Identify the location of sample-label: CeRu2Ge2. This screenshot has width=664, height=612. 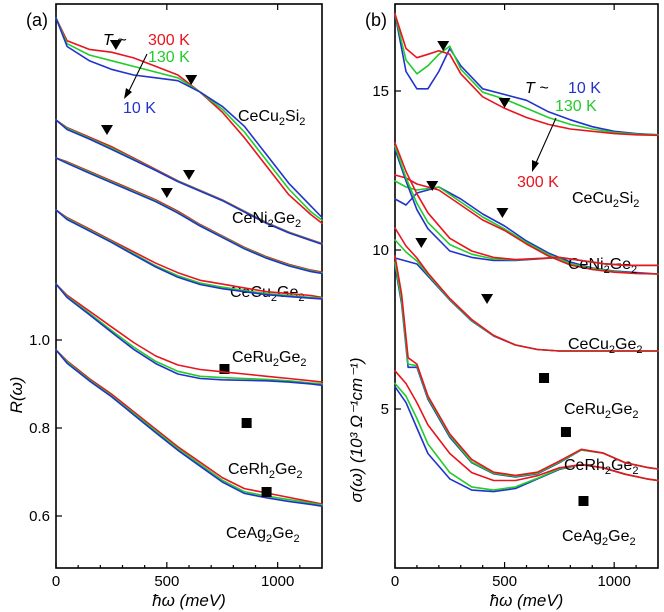
(601, 411).